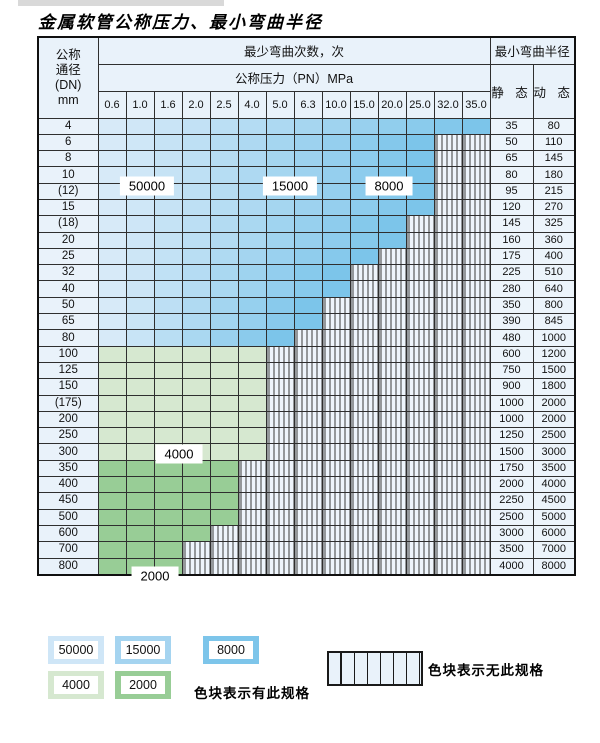  I want to click on static-radius-cell: 2250, so click(511, 501).